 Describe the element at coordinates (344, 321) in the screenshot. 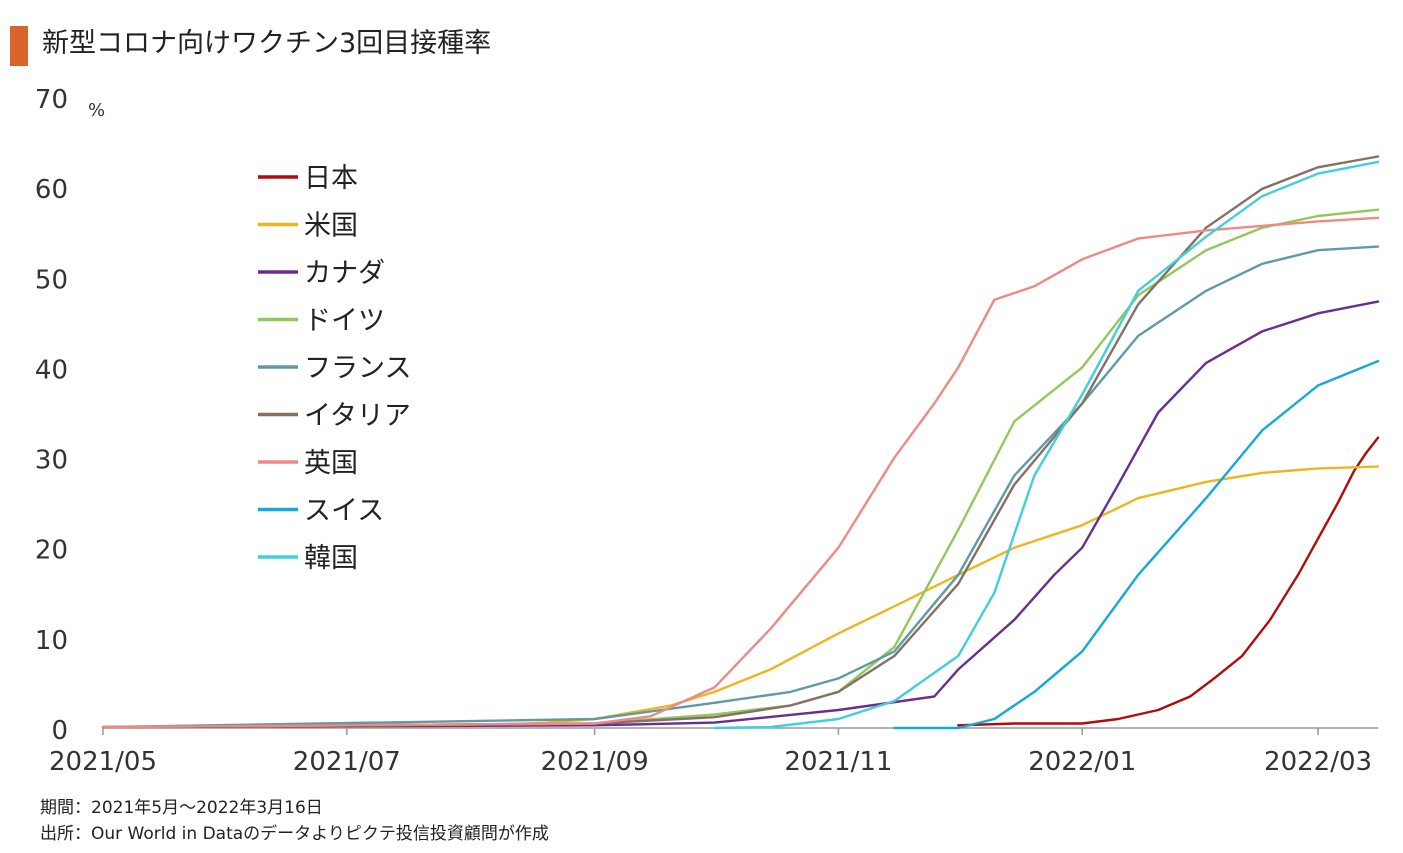

I see `legend-label: ドイツ` at that location.